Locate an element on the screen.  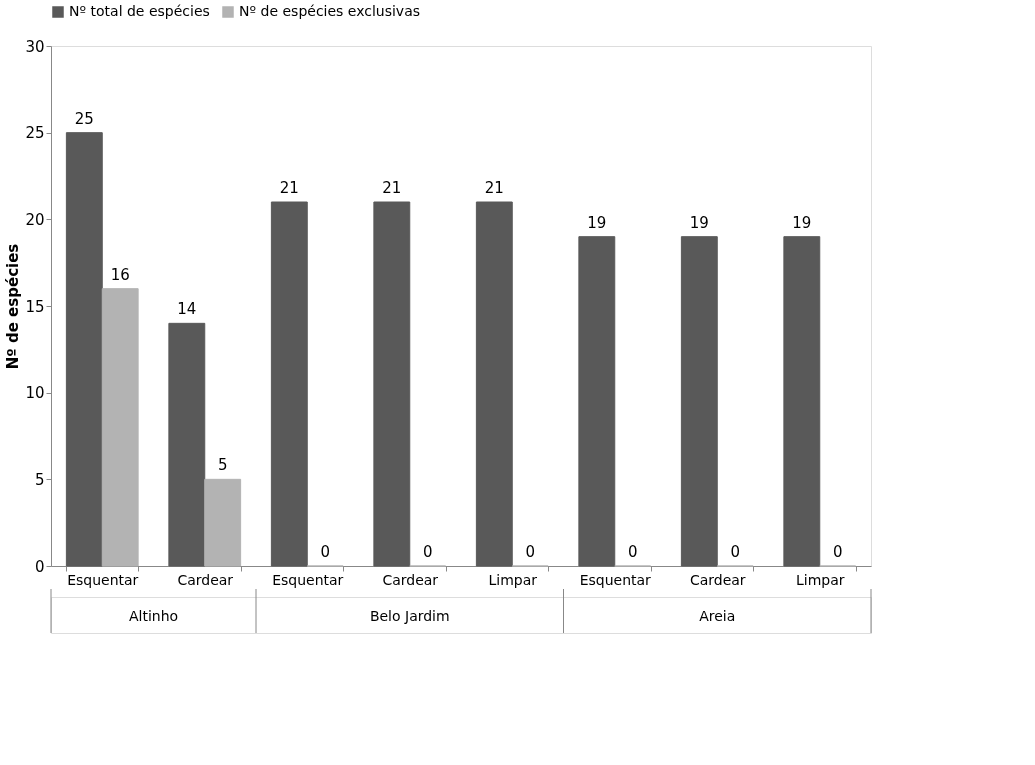
text: Altinho is located at coordinates (153, 616).